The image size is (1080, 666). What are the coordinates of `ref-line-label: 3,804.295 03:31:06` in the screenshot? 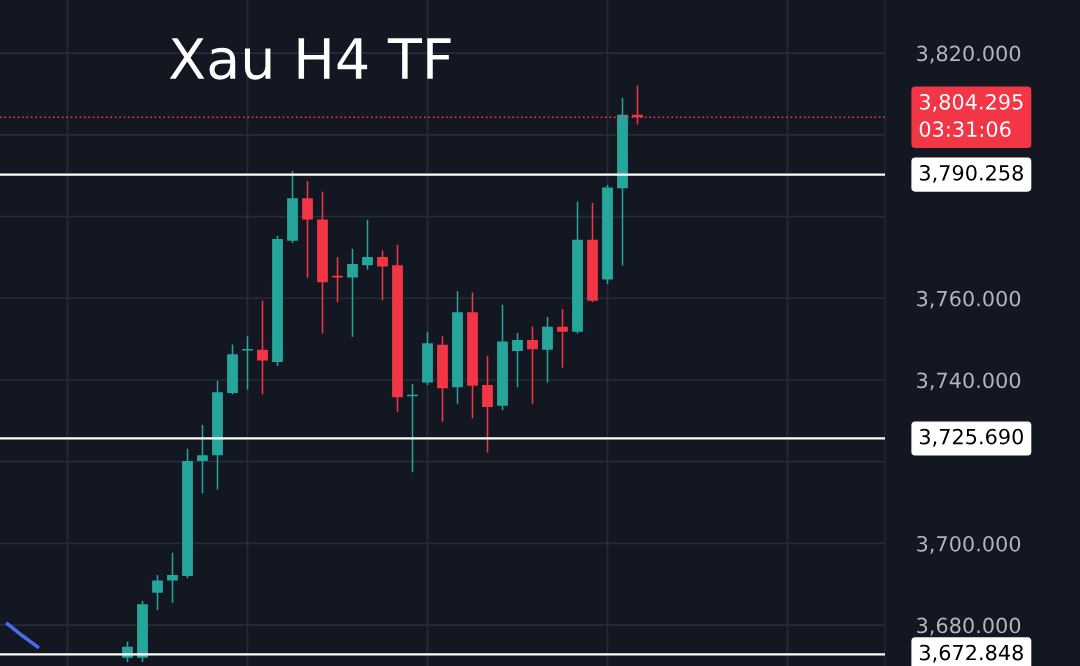 It's located at (971, 115).